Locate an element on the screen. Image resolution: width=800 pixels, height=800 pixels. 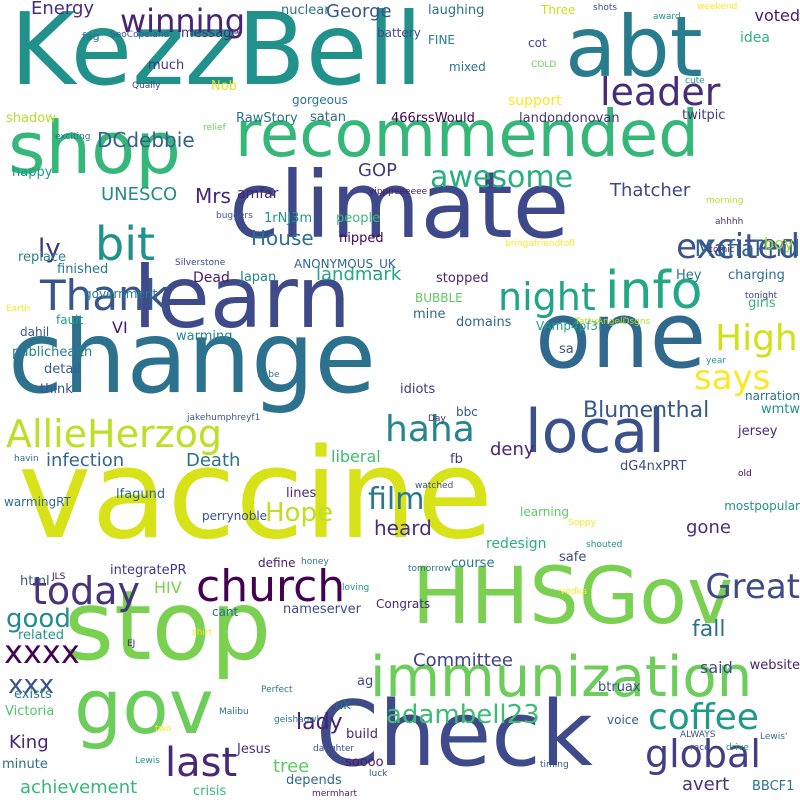
cloud-word: ALWAYS is located at coordinates (698, 735).